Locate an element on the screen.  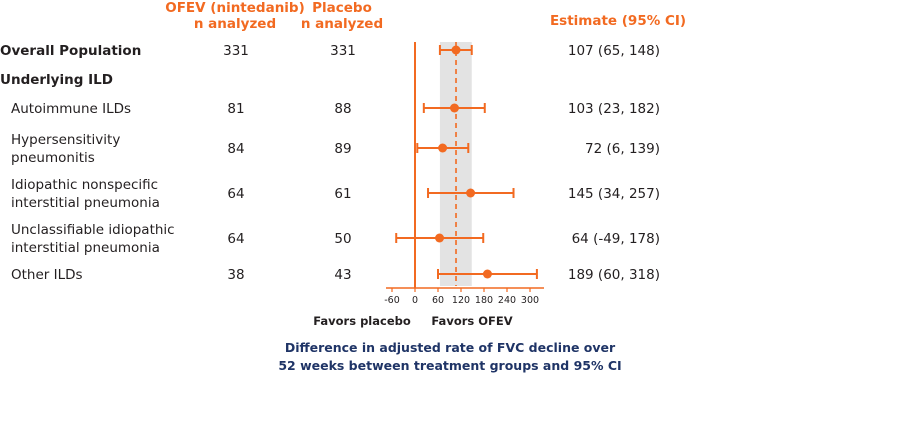
ofev-header-line2: n analyzed is located at coordinates (235, 24).